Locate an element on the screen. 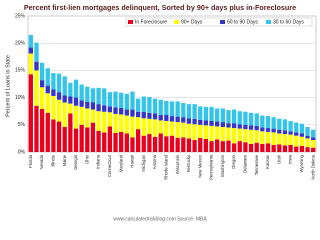 The image size is (320, 240). x-tick-label: Pennsylvania is located at coordinates (211, 167).